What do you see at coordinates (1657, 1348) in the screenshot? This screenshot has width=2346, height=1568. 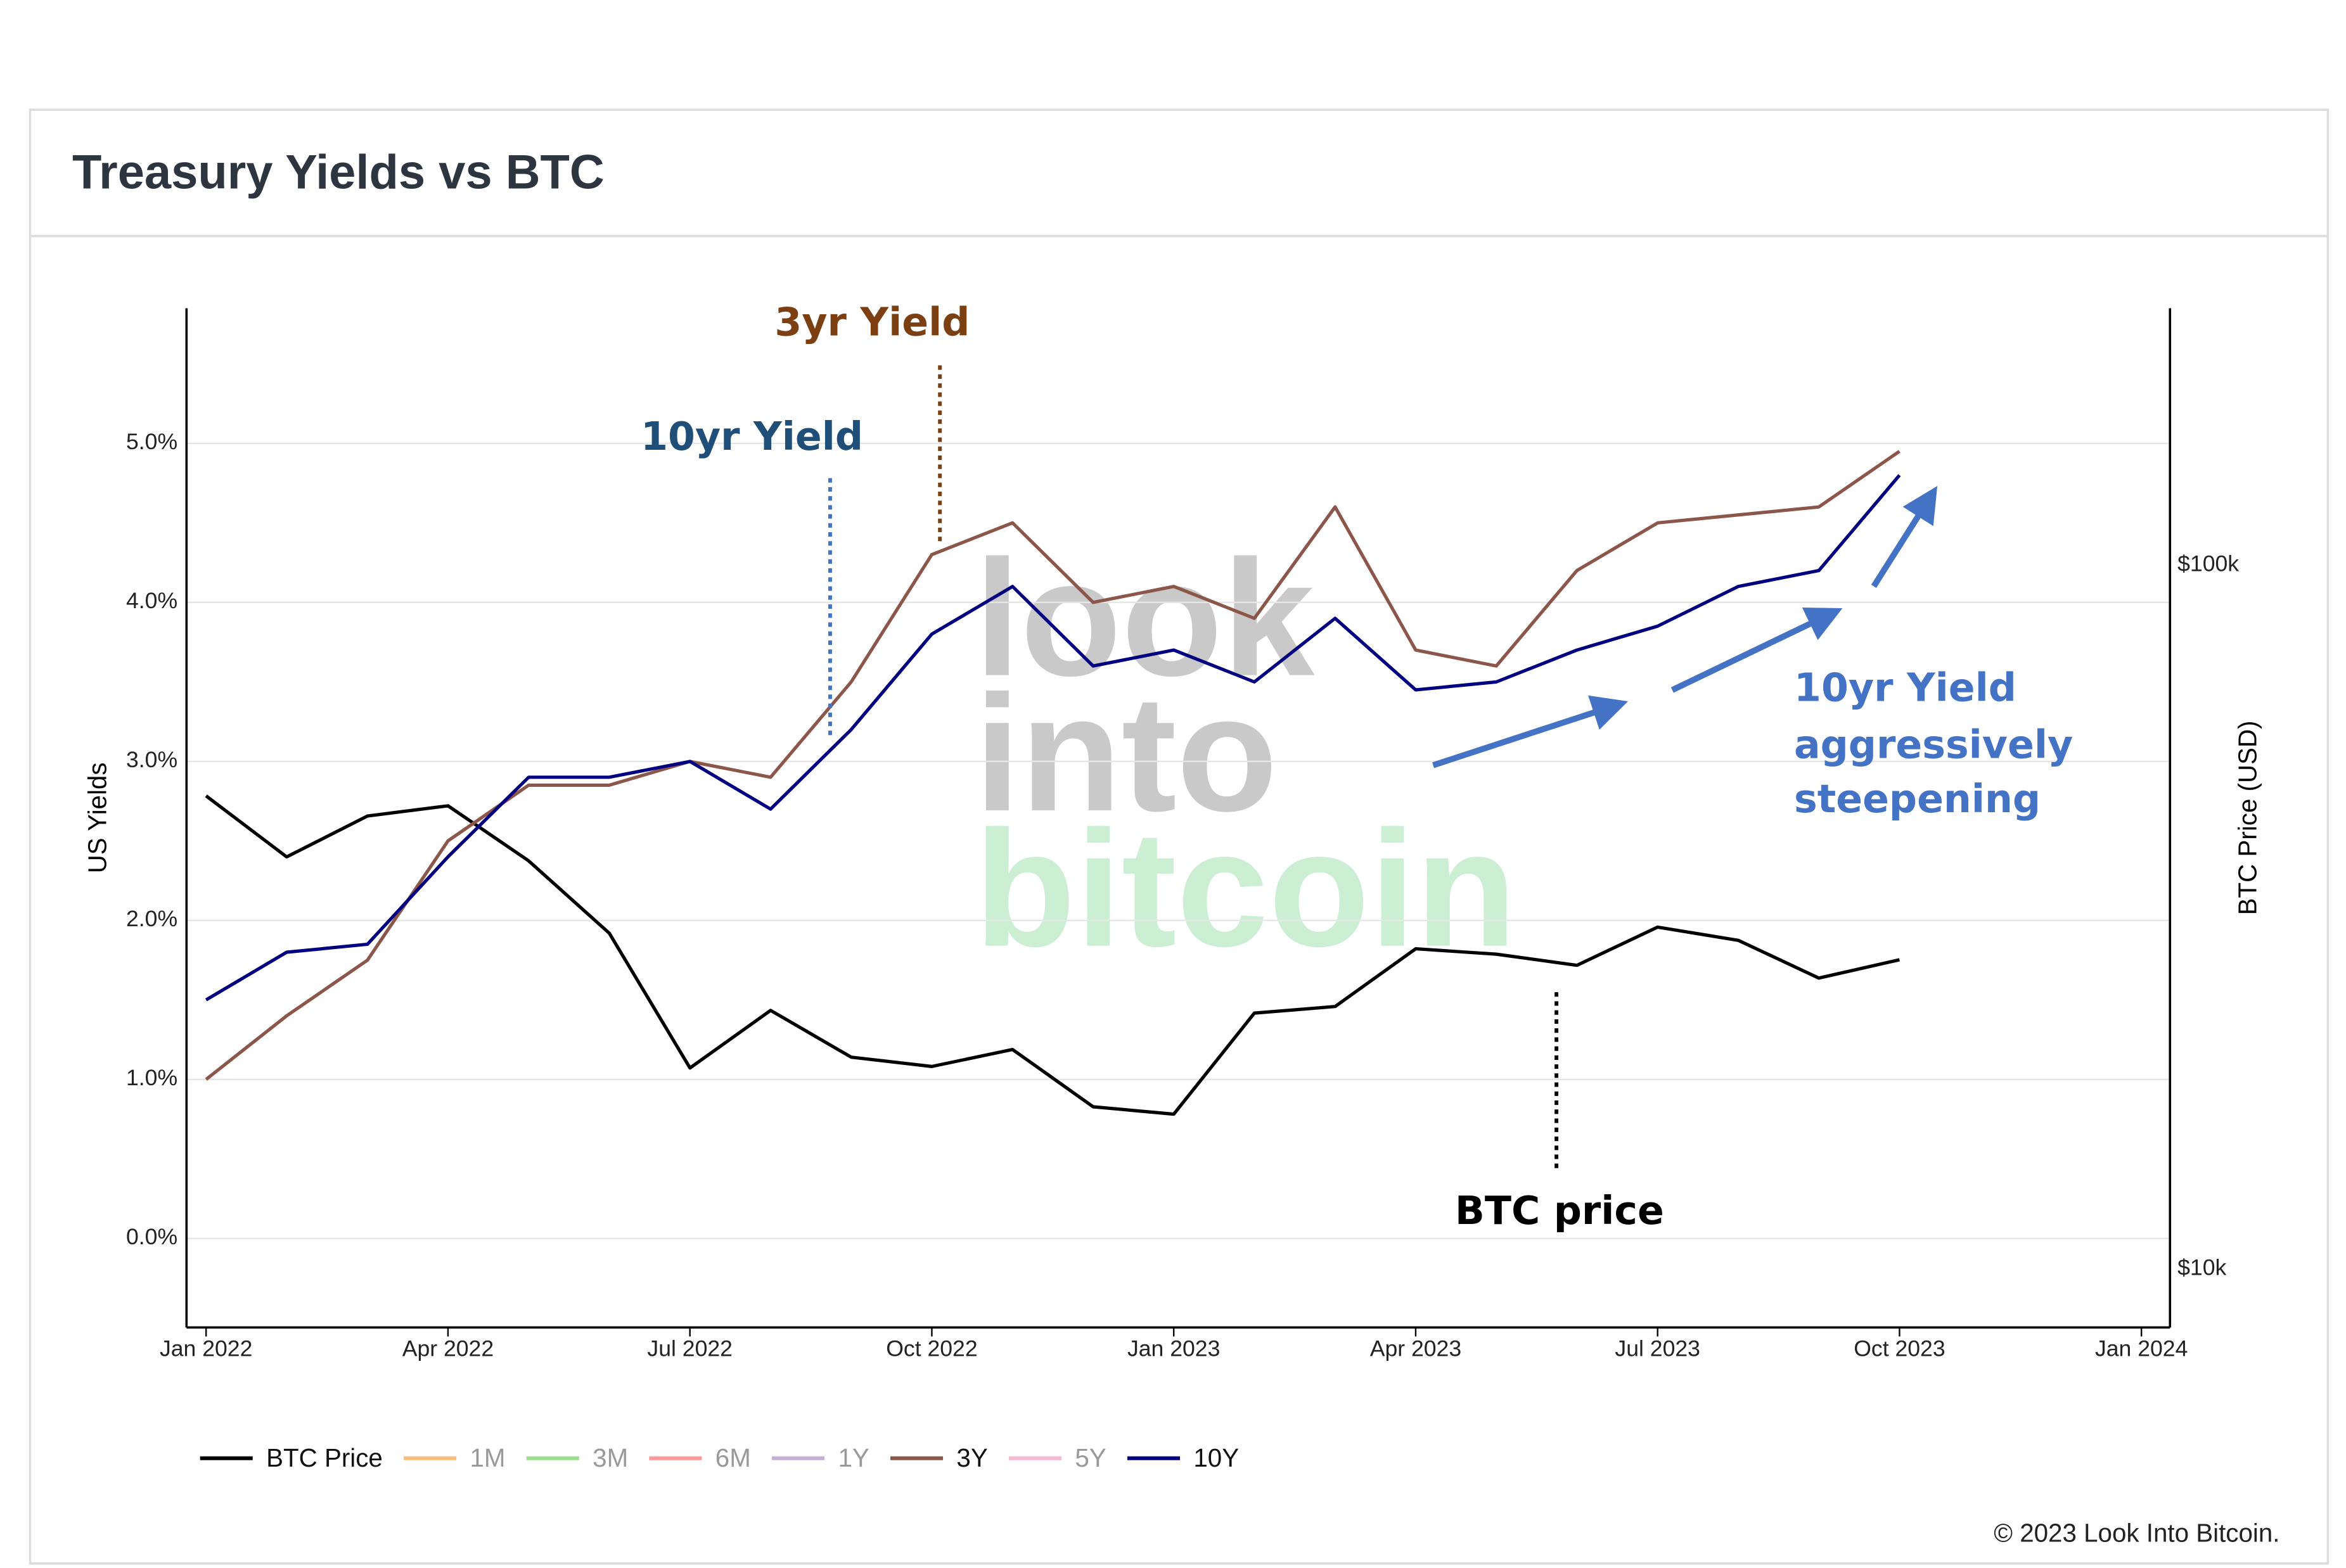 I see `x-tick-label: Jul 2023` at bounding box center [1657, 1348].